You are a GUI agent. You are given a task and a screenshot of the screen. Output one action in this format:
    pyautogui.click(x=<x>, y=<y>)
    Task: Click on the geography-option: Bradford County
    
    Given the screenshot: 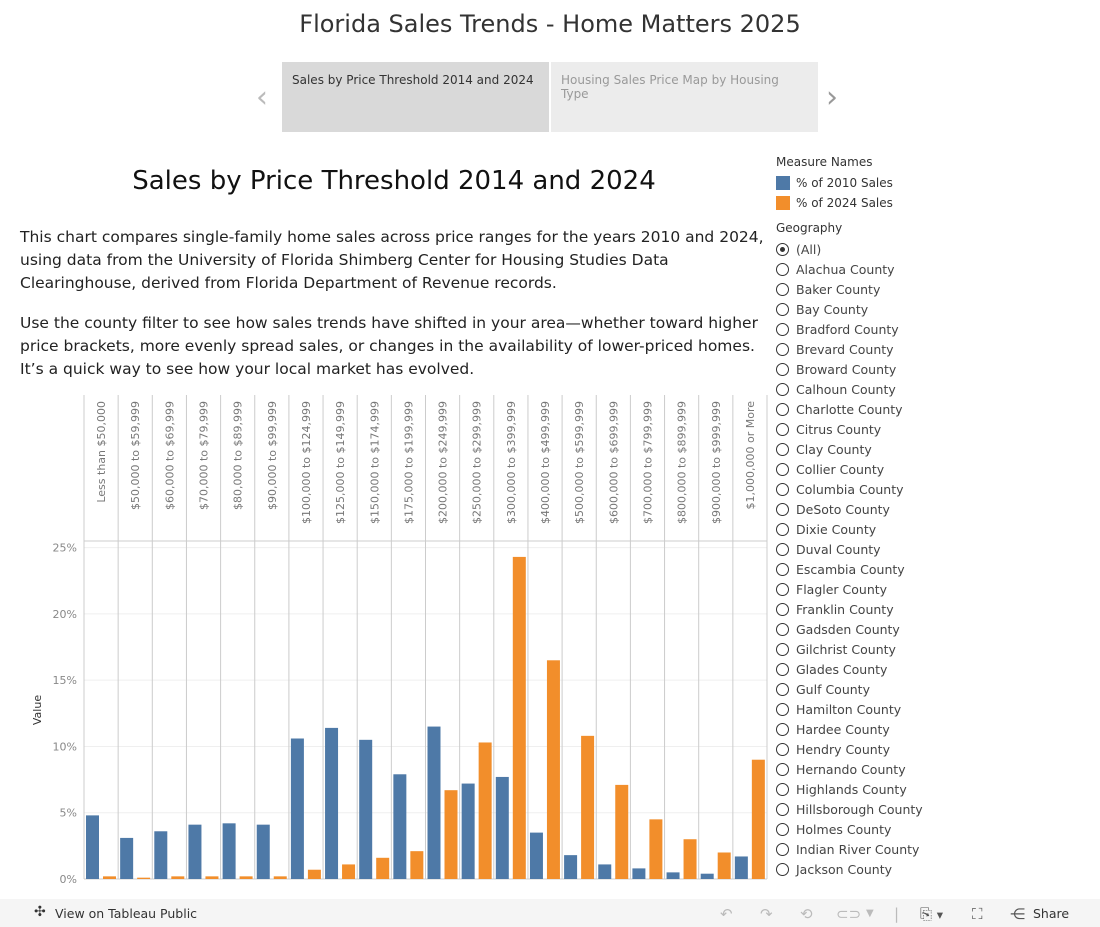 What is the action you would take?
    pyautogui.click(x=849, y=329)
    